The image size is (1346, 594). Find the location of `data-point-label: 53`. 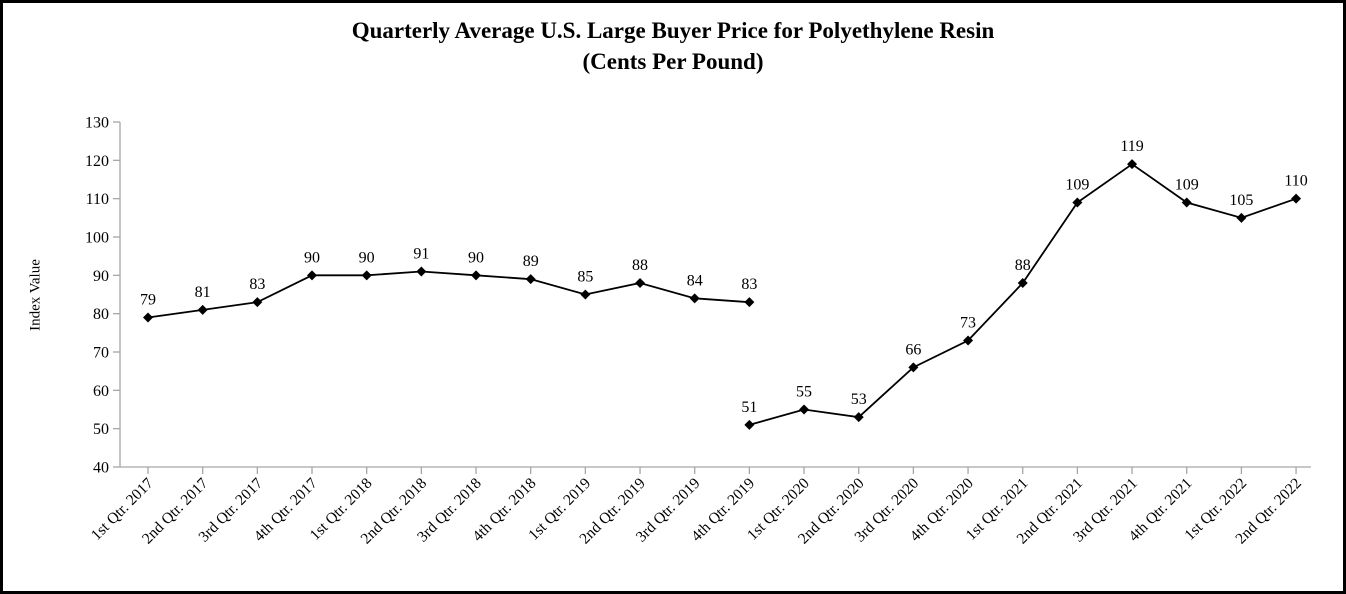

data-point-label: 53 is located at coordinates (859, 399).